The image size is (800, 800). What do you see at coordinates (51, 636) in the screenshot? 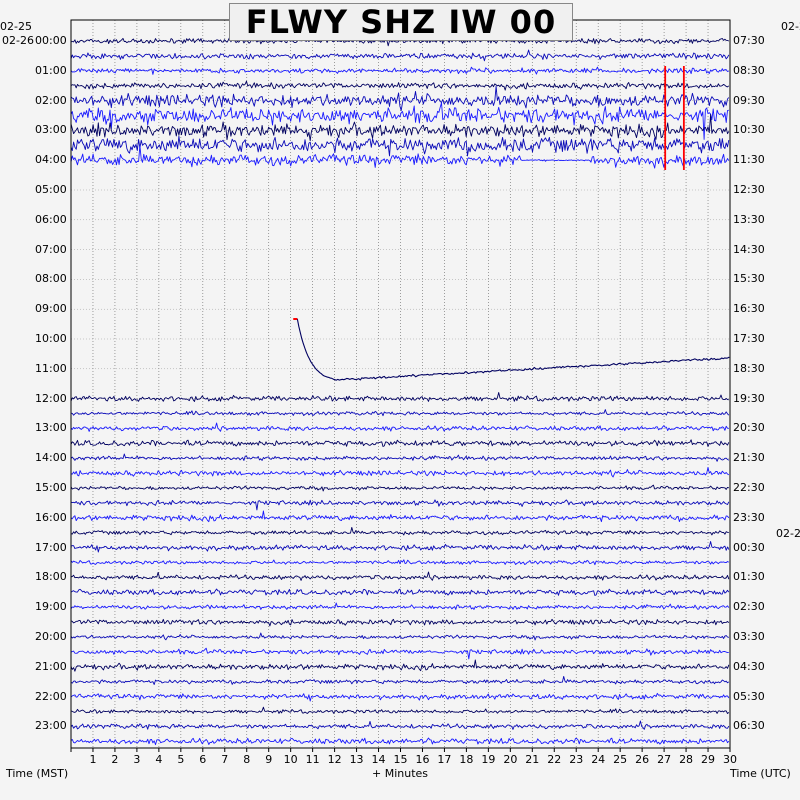
I see `left-tick-label: 20:00` at bounding box center [51, 636].